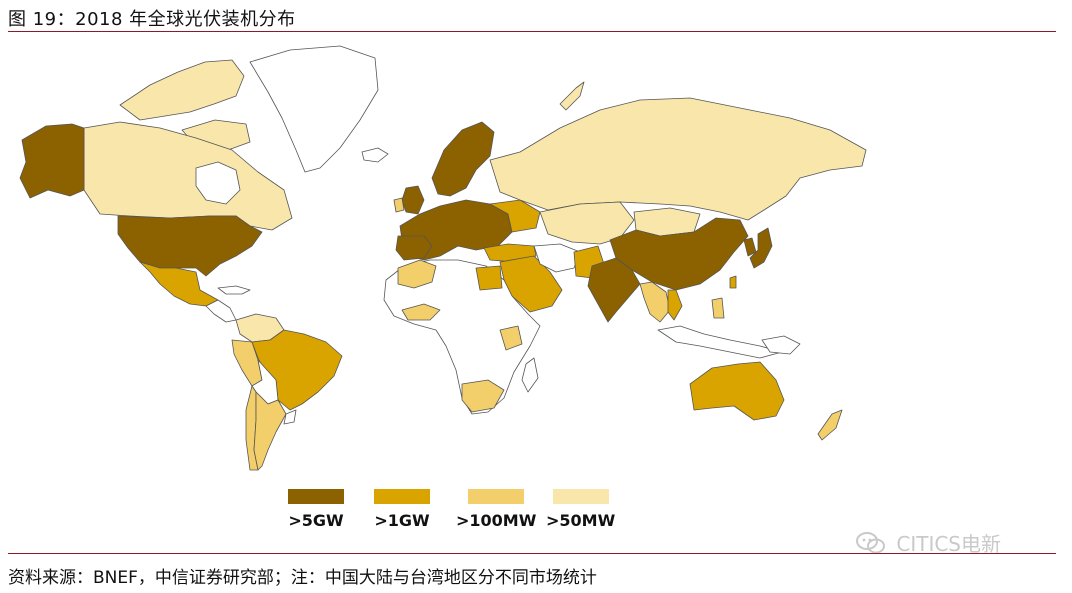 The height and width of the screenshot is (593, 1072). I want to click on legend-label: >100MW, so click(496, 520).